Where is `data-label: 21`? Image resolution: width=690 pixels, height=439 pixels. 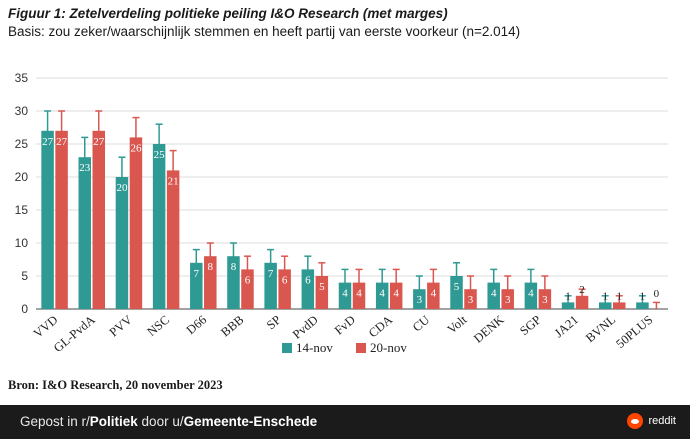 data-label: 21 is located at coordinates (173, 181).